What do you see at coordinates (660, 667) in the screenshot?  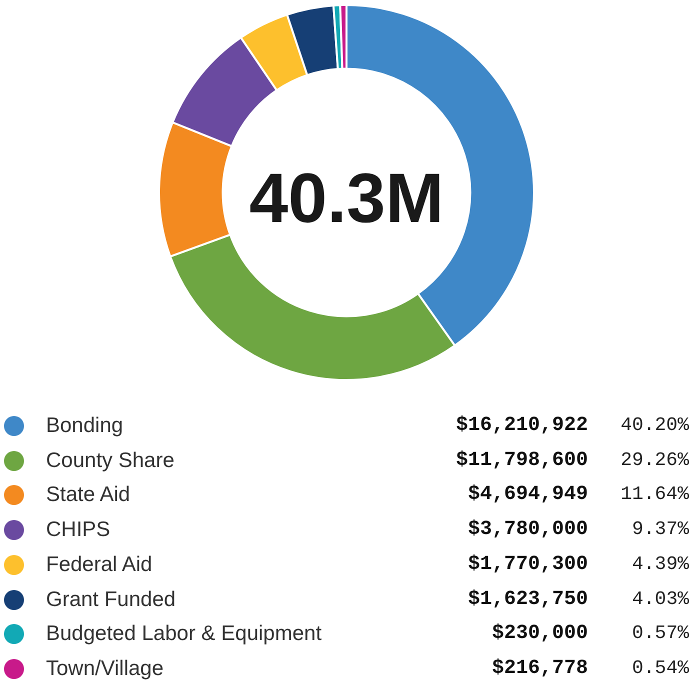 I see `text: 0.54%` at bounding box center [660, 667].